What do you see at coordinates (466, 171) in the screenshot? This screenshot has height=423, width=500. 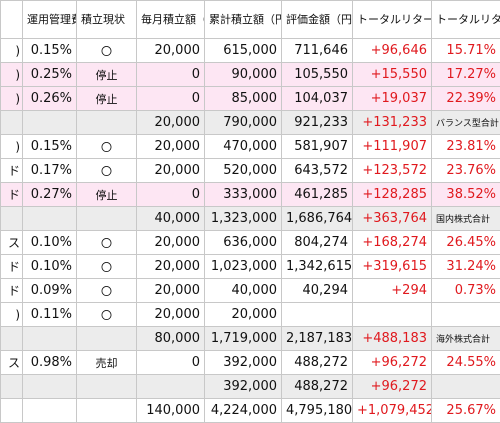 I see `return-rate-cell: 23.76%` at bounding box center [466, 171].